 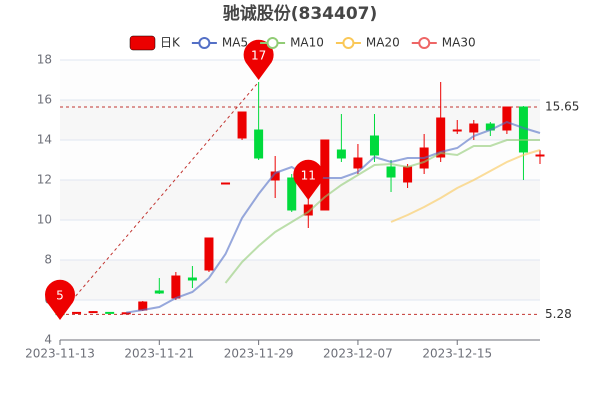 What do you see at coordinates (300, 13) in the screenshot?
I see `chart-title: 驰诚股份(834407)` at bounding box center [300, 13].